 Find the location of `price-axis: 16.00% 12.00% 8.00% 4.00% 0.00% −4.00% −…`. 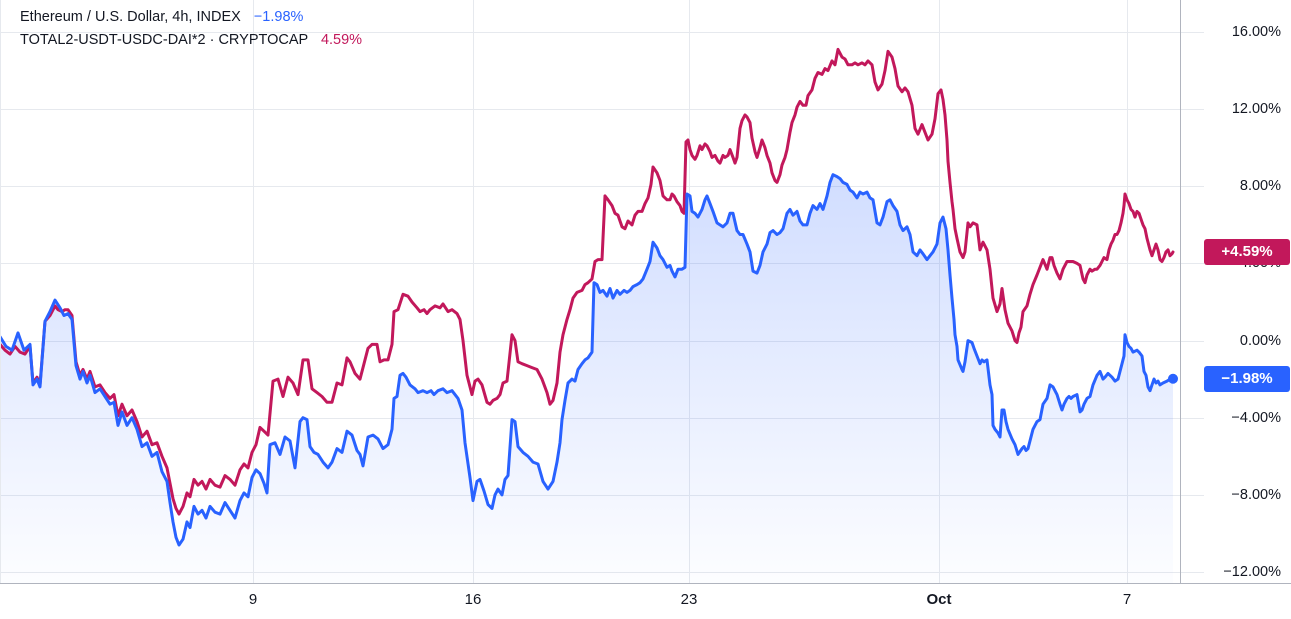

price-axis: 16.00% 12.00% 8.00% 4.00% 0.00% −4.00% −… is located at coordinates (1236, 291).